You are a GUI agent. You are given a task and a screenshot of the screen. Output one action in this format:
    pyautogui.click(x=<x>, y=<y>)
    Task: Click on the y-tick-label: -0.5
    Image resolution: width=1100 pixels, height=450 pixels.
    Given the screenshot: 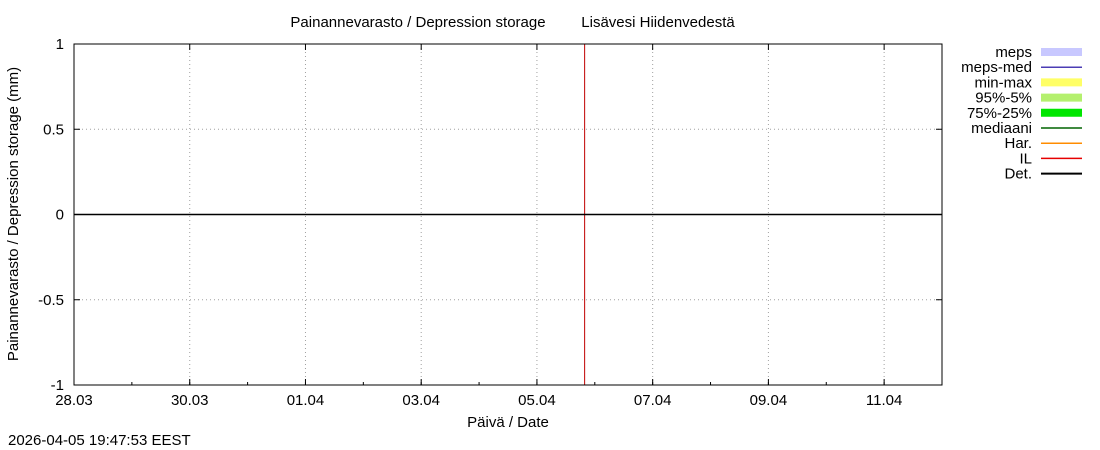 What is the action you would take?
    pyautogui.click(x=51, y=300)
    